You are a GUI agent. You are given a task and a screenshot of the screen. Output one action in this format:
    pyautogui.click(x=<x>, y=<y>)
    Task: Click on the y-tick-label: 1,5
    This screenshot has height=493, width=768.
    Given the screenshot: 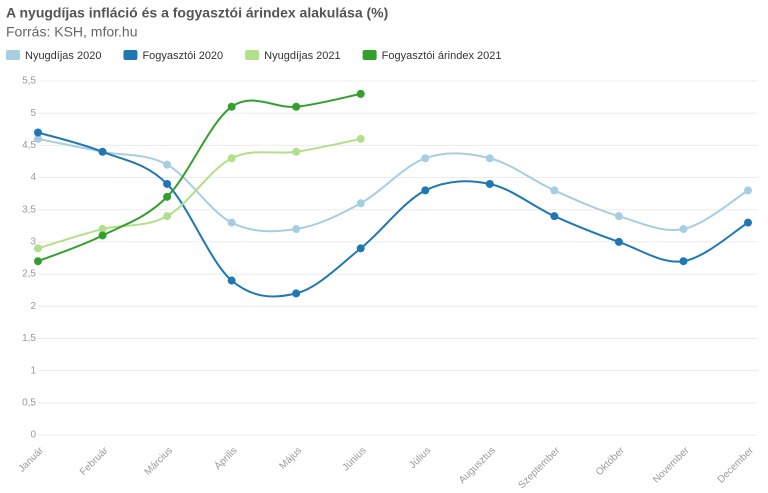 What is the action you would take?
    pyautogui.click(x=29, y=338)
    